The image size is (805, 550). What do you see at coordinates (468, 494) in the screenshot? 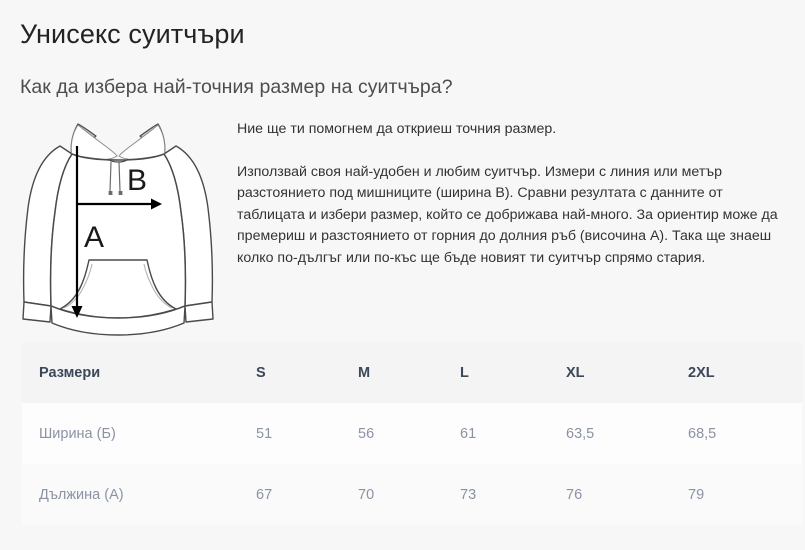
I see `cell-length-l: 73` at bounding box center [468, 494].